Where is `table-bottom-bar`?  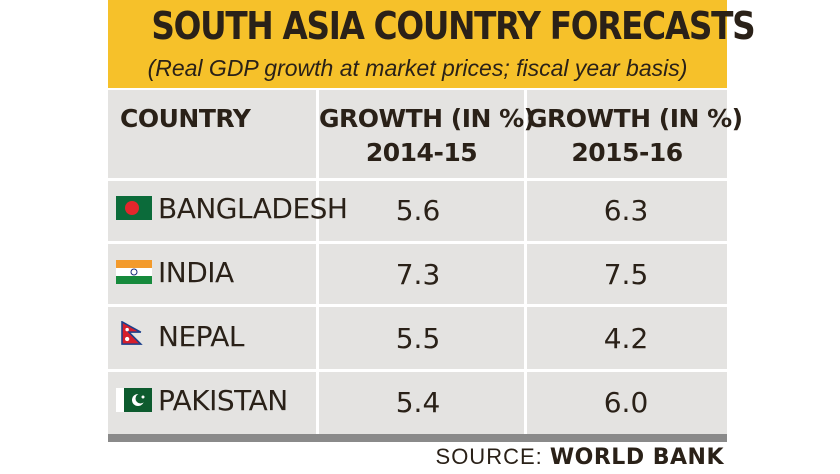 table-bottom-bar is located at coordinates (417, 438).